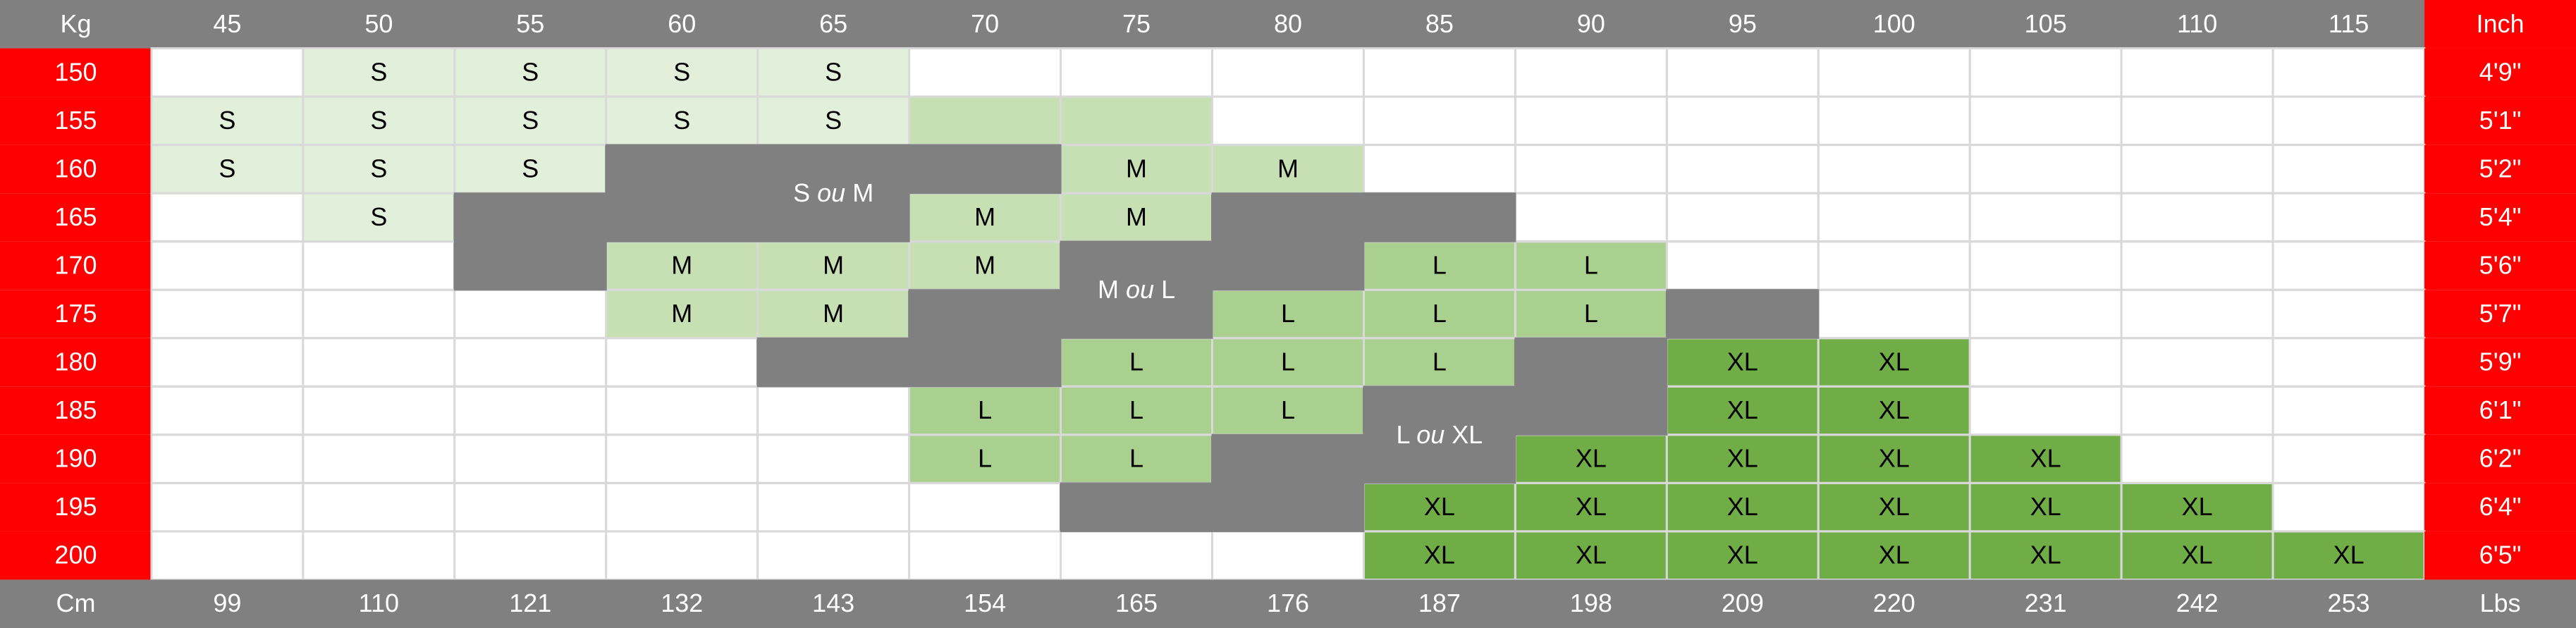 Image resolution: width=2576 pixels, height=628 pixels. What do you see at coordinates (2501, 24) in the screenshot?
I see `cell-text: Inch` at bounding box center [2501, 24].